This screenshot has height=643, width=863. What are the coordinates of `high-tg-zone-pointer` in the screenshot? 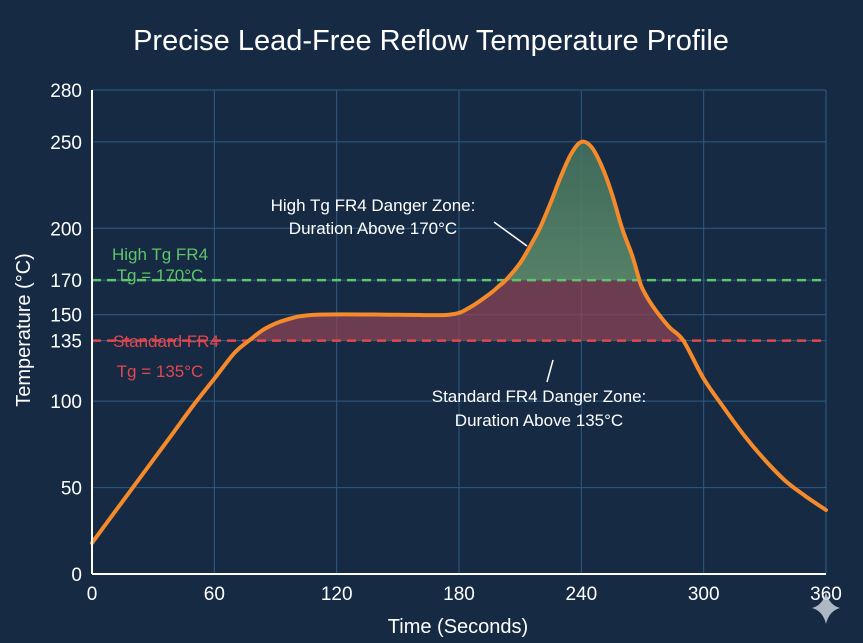 It's located at (510, 234).